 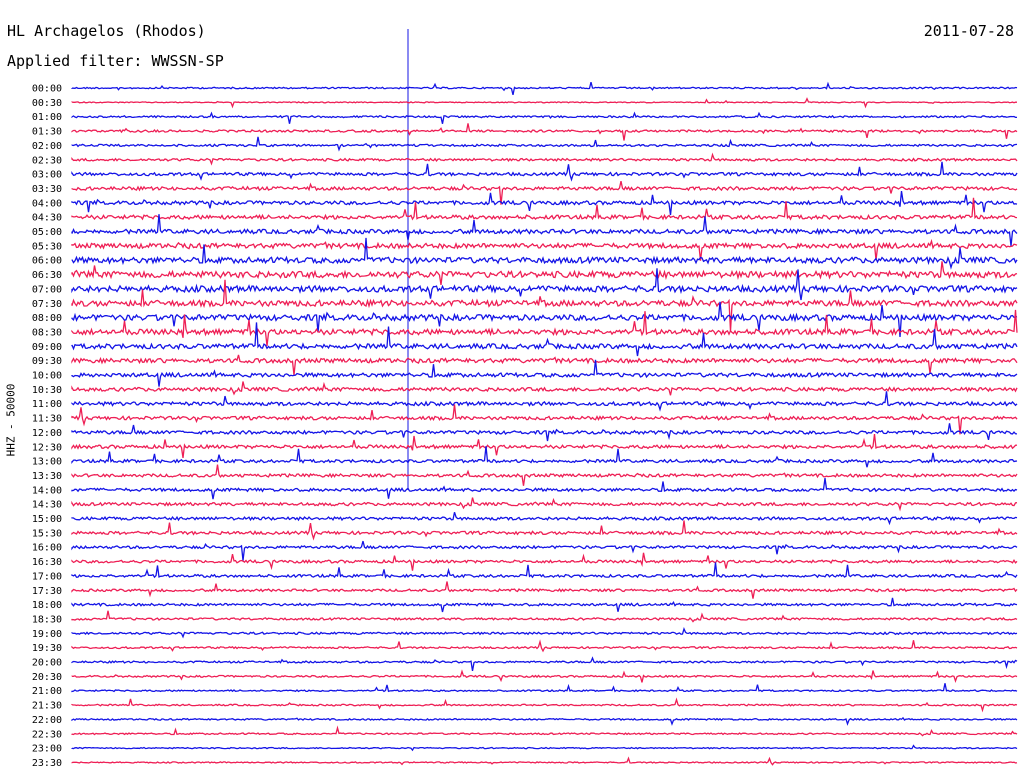 What do you see at coordinates (47, 275) in the screenshot?
I see `time-tick-label: 06:30` at bounding box center [47, 275].